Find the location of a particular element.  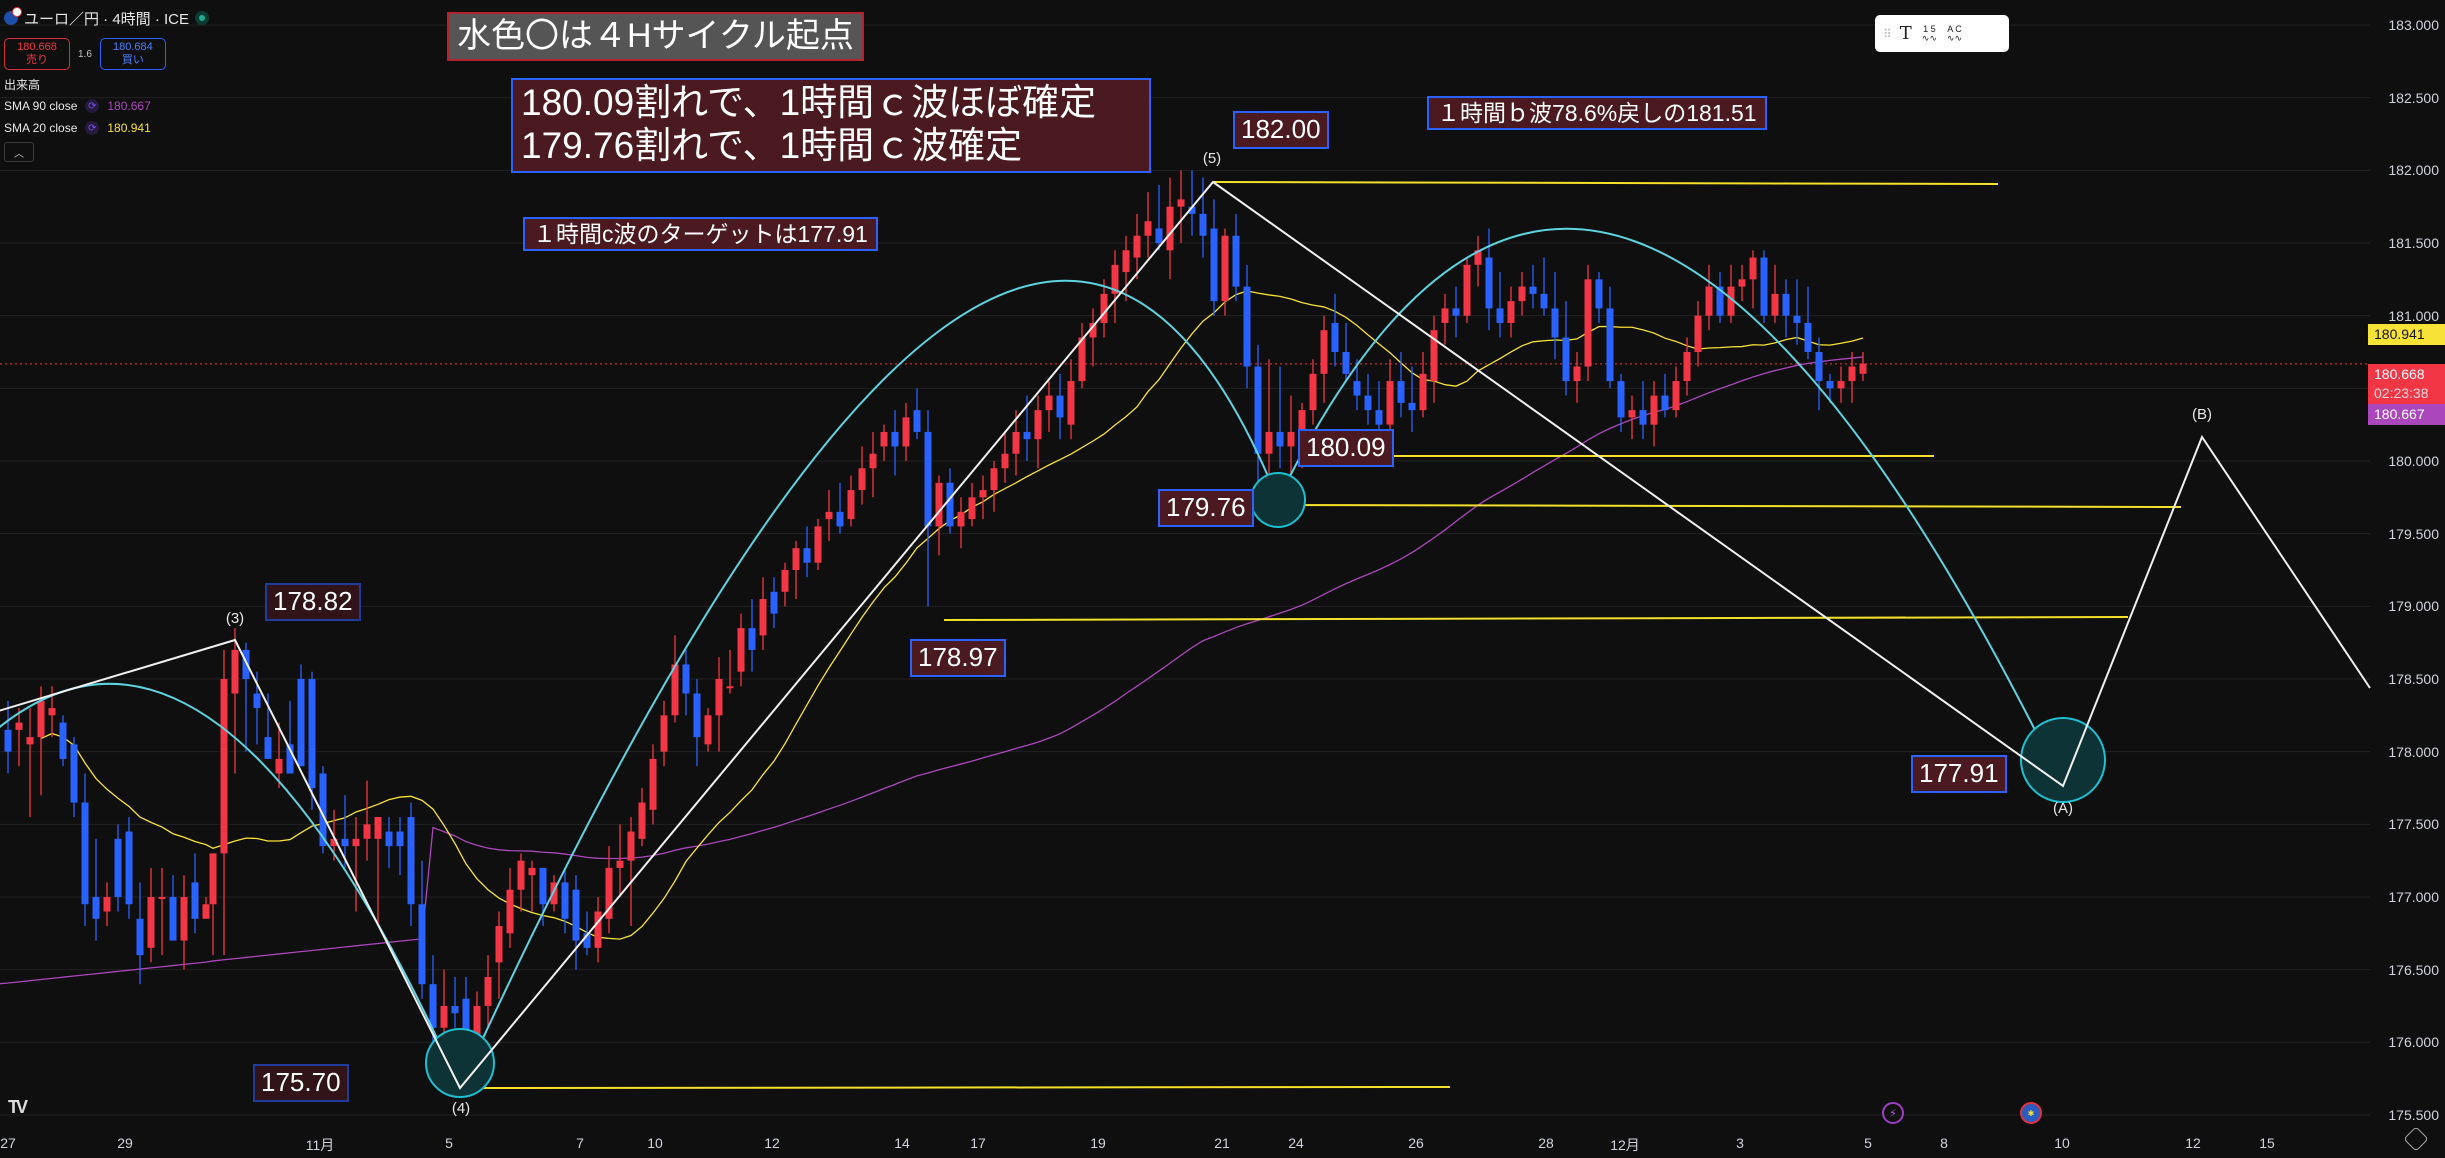

time-tick-label: 19 is located at coordinates (1098, 1143).